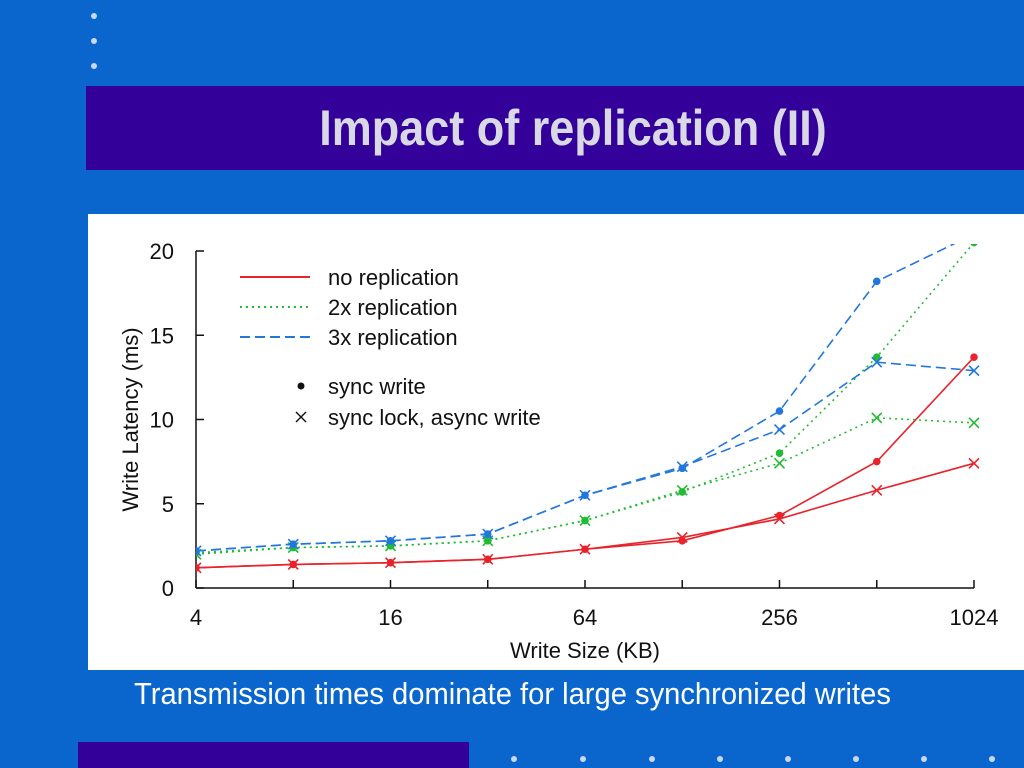 The height and width of the screenshot is (768, 1024). What do you see at coordinates (162, 335) in the screenshot?
I see `y-tick-label: 15` at bounding box center [162, 335].